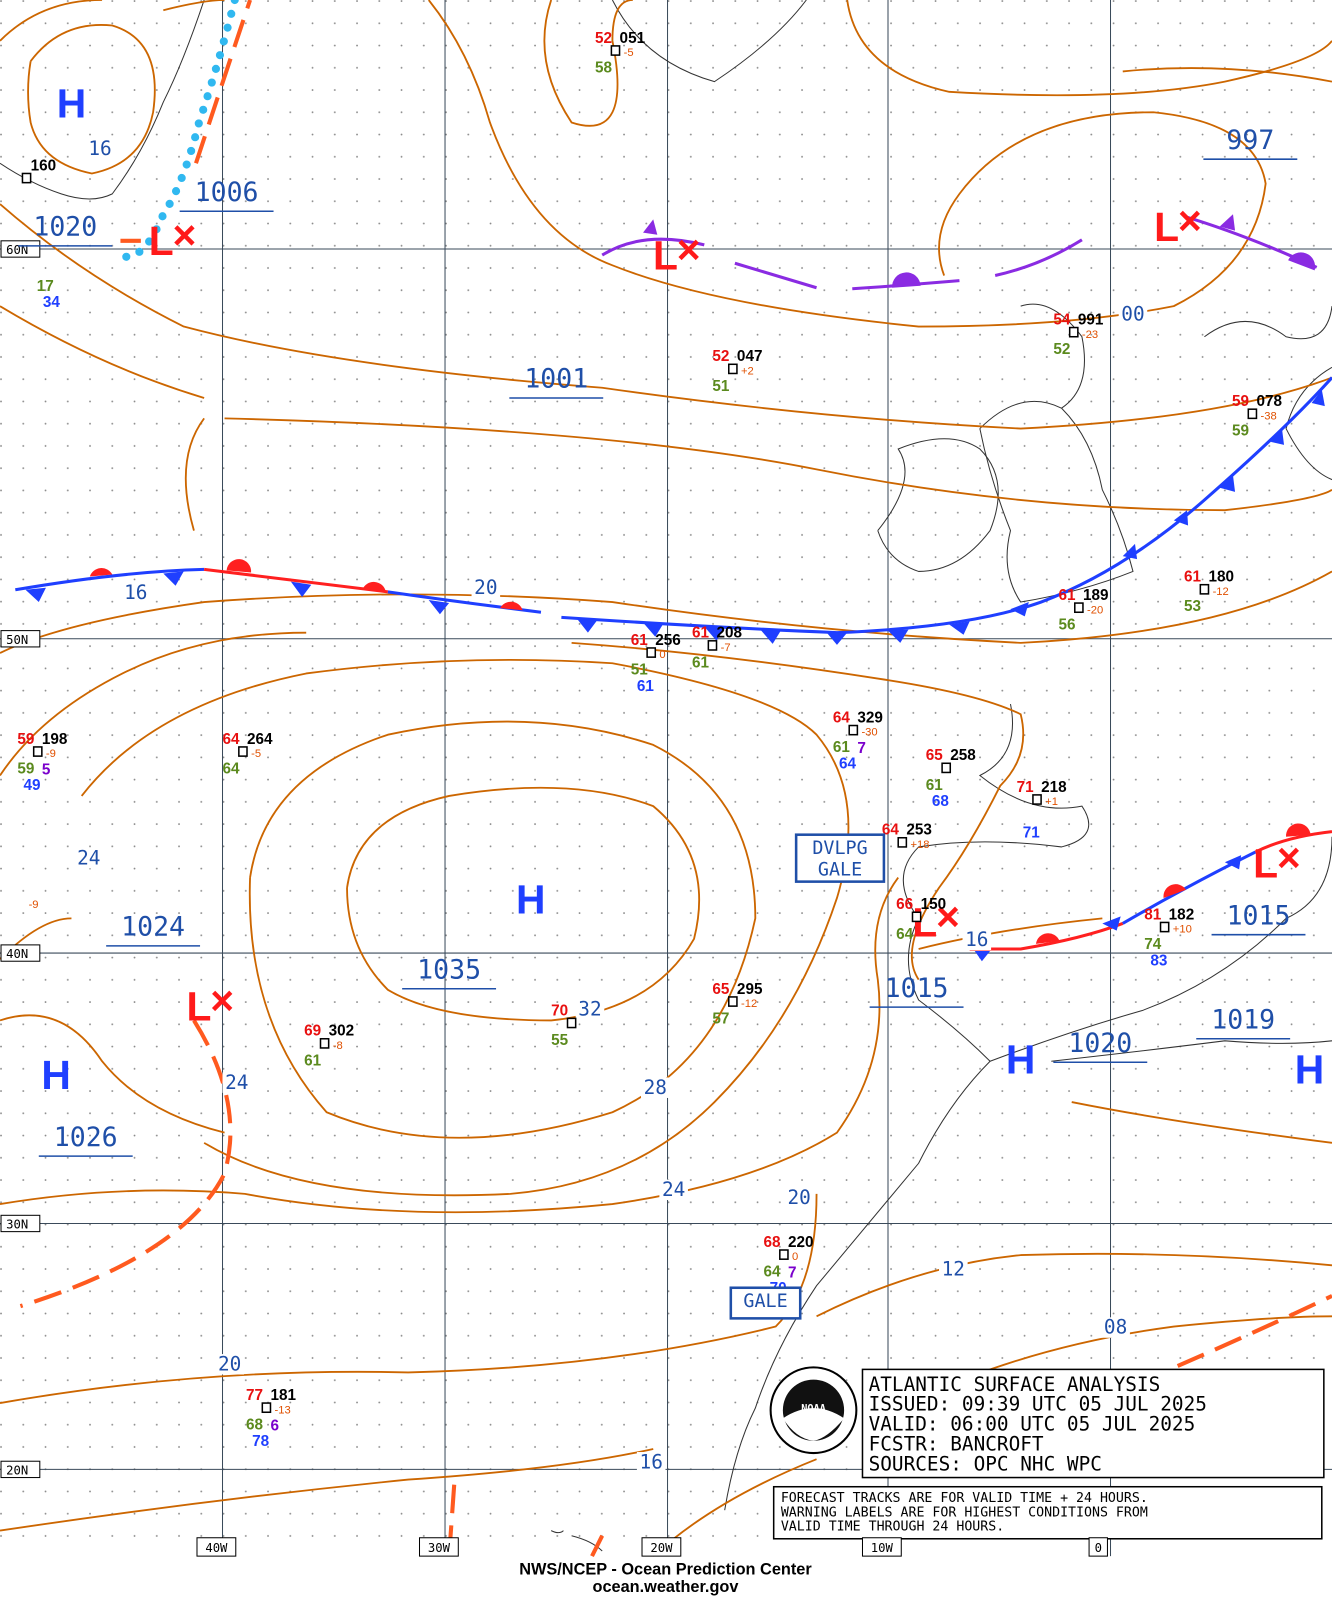 This screenshot has width=1332, height=1600. I want to click on station-plot: 64 264-5 64, so click(248, 754).